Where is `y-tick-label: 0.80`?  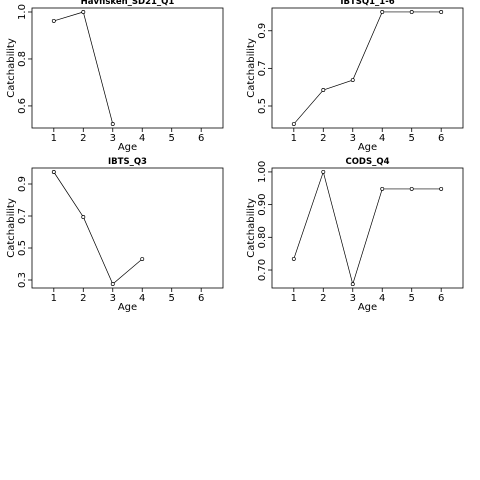 y-tick-label: 0.80 is located at coordinates (262, 237).